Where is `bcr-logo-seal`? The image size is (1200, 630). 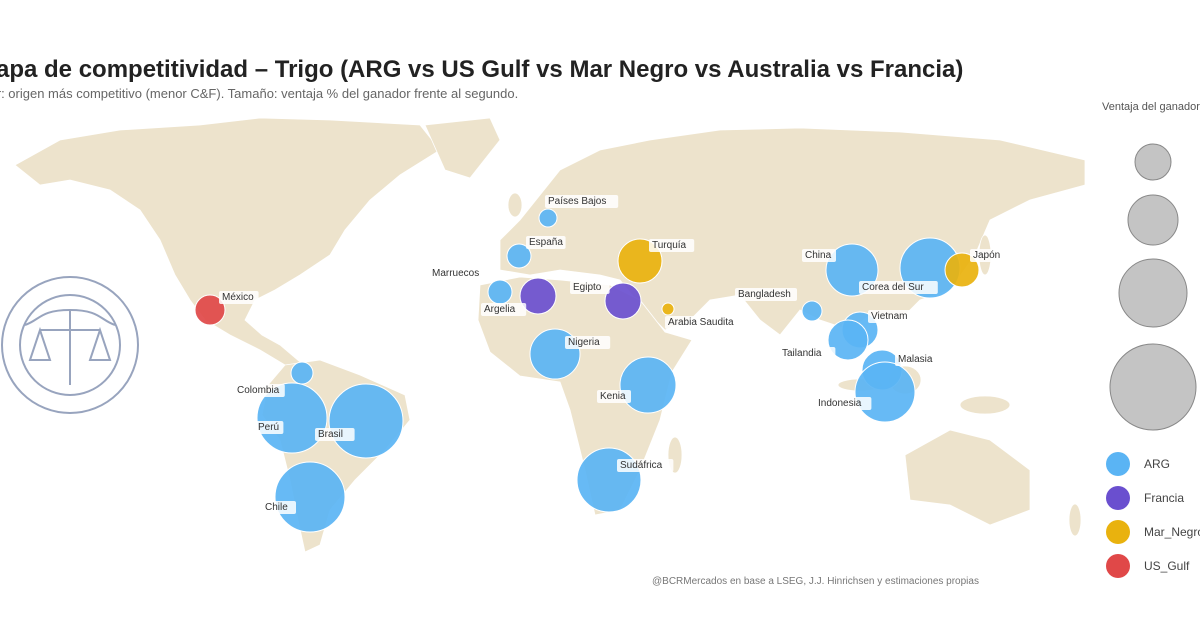 bcr-logo-seal is located at coordinates (70, 345).